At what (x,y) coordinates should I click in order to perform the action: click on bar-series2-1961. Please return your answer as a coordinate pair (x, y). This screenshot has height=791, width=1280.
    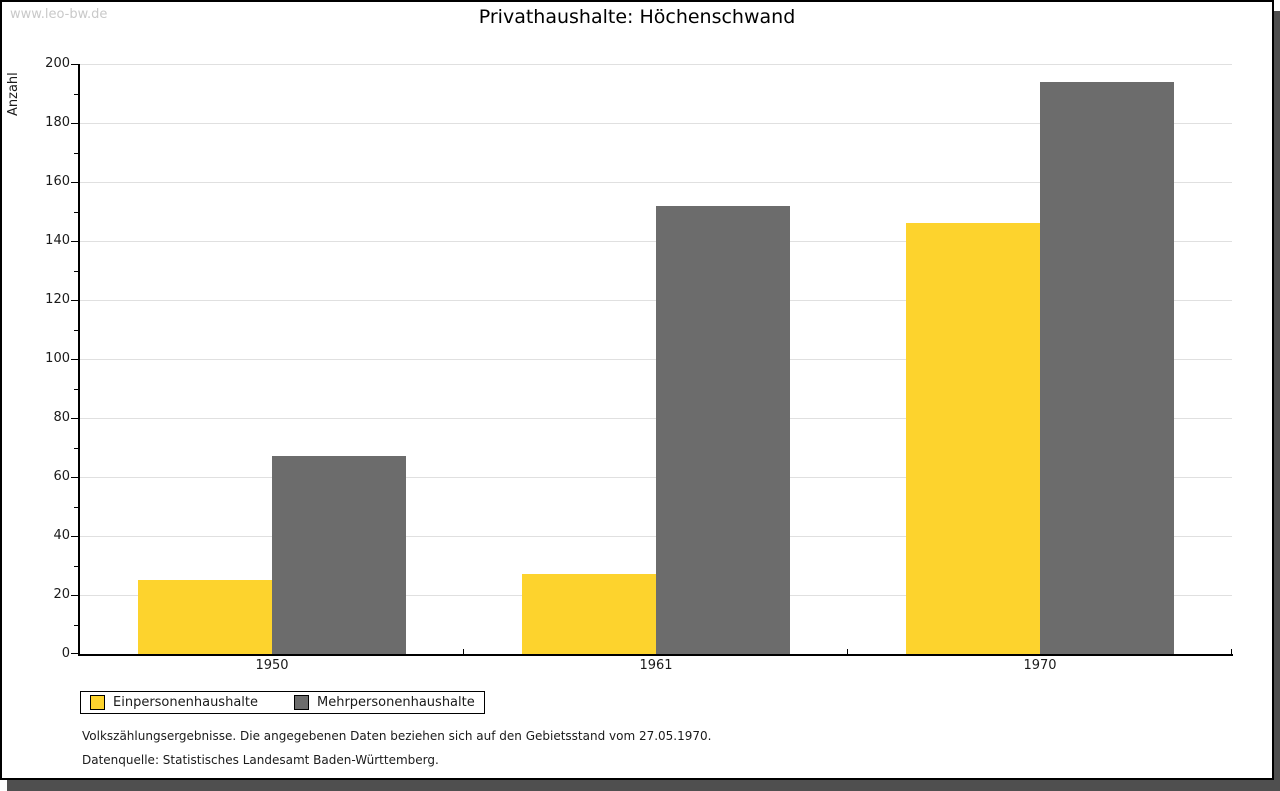
    Looking at the image, I should click on (723, 429).